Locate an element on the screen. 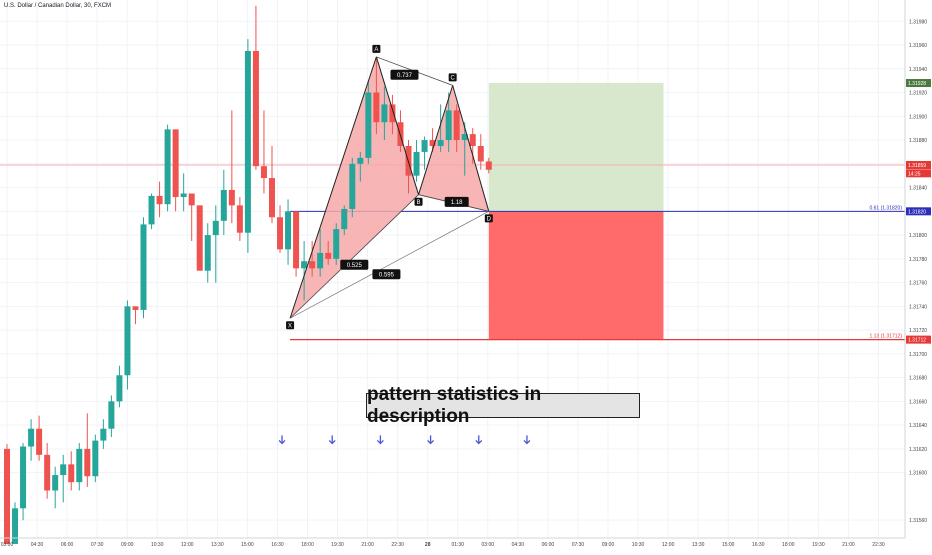  y-tick-label: 1.31740 is located at coordinates (918, 307).